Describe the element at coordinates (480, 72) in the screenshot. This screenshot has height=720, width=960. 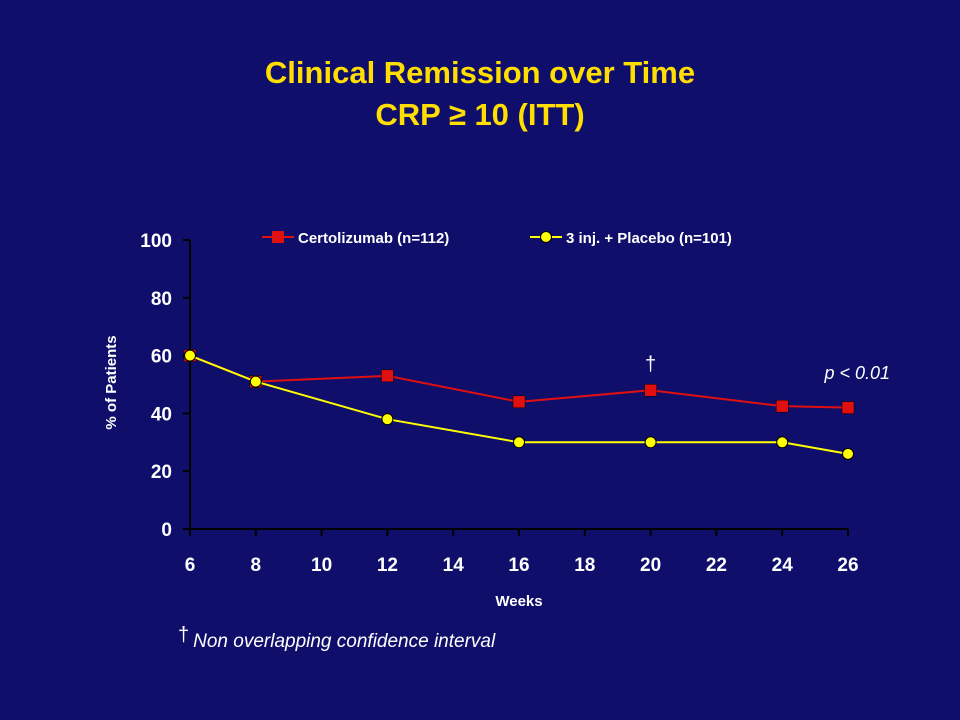
I see `title-line-1: Clinical Remission over Time` at that location.